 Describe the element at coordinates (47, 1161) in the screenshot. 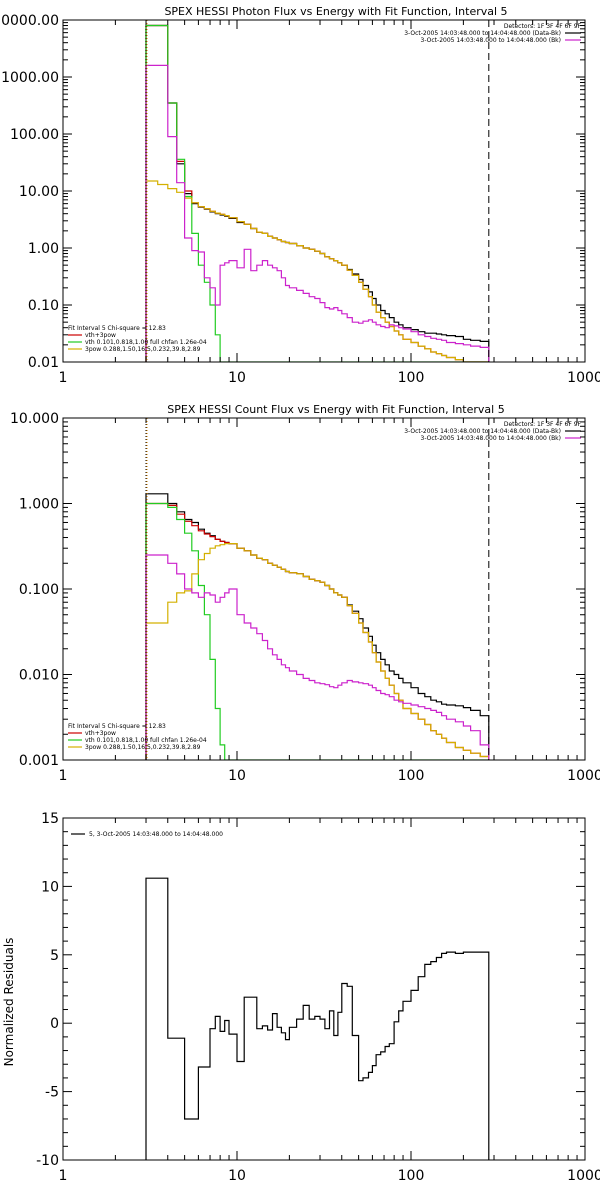

I see `y-tick-label: -10` at that location.